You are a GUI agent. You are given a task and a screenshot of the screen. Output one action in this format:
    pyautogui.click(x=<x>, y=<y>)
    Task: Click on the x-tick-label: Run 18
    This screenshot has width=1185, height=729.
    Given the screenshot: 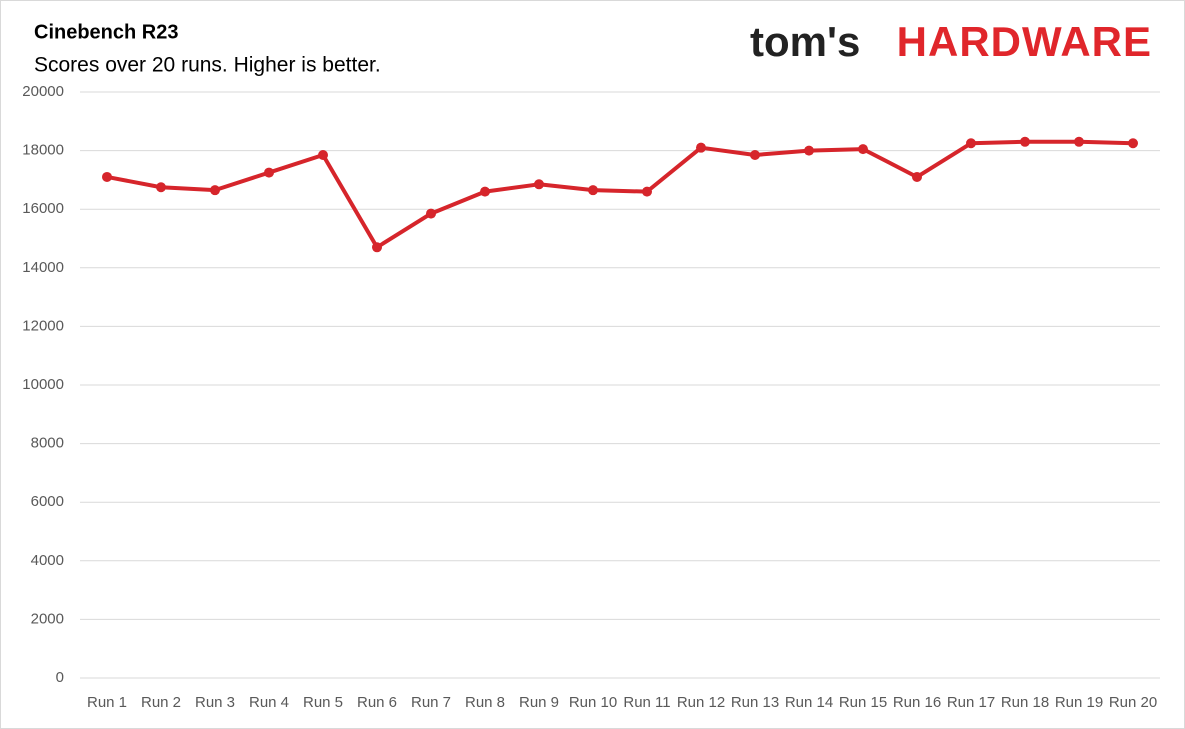 What is the action you would take?
    pyautogui.click(x=1025, y=702)
    